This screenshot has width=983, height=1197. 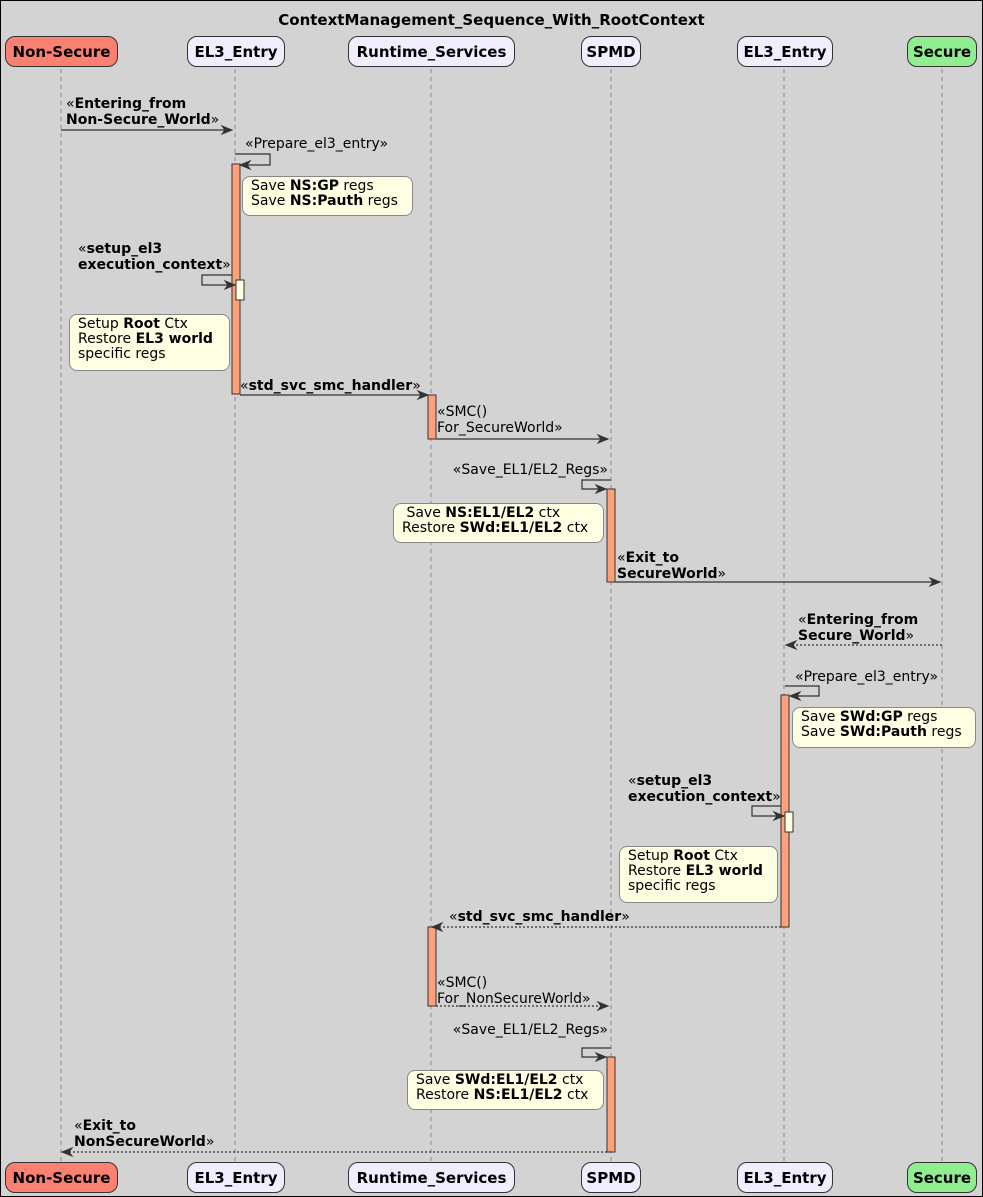 What do you see at coordinates (240, 290) in the screenshot?
I see `nested-activation-bar` at bounding box center [240, 290].